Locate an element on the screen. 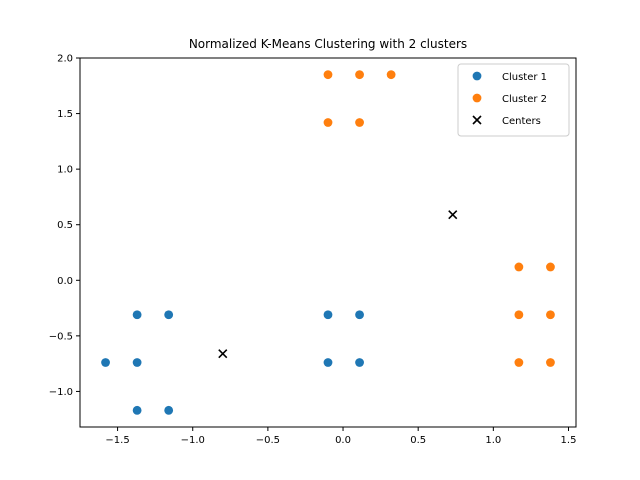 The image size is (640, 480). legend: Cluster 1 Cluster 2 Centers is located at coordinates (513, 100).